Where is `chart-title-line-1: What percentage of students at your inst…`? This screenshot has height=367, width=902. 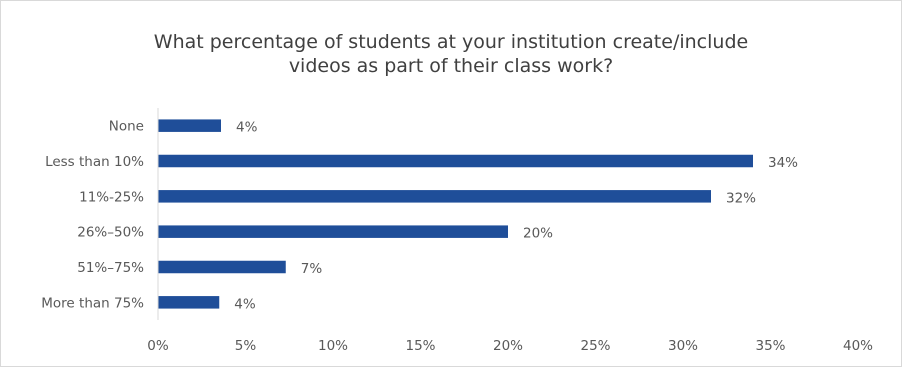
chart-title-line-1: What percentage of students at your inst… is located at coordinates (451, 42).